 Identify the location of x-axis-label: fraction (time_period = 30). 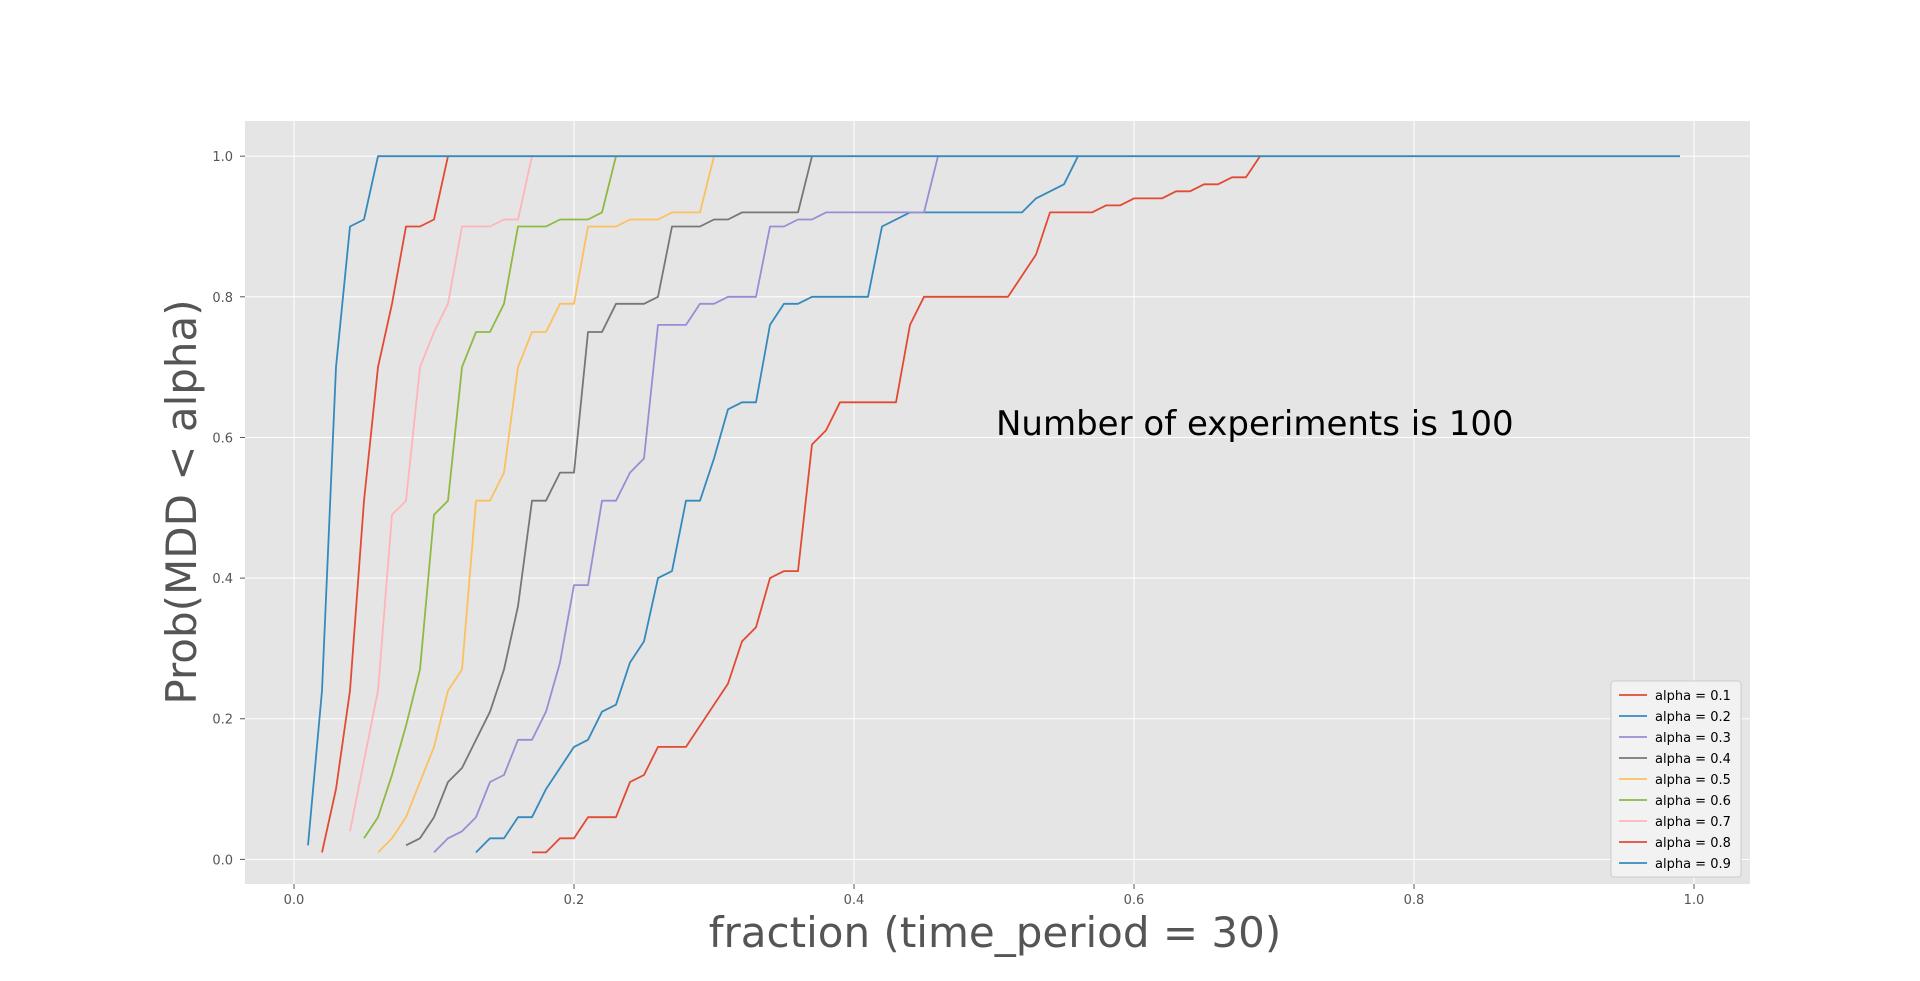
(995, 932).